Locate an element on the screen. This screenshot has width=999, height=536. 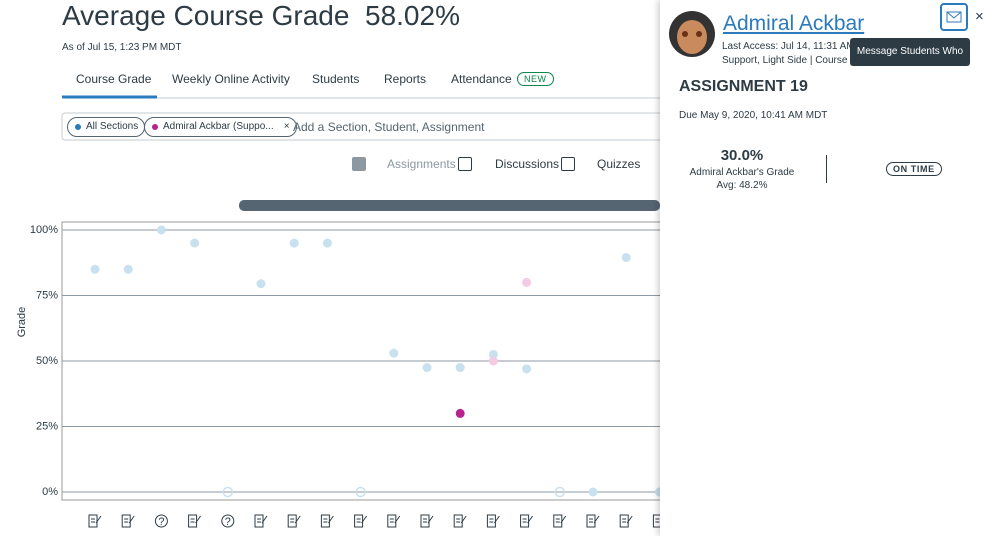
score-label: Admiral Ackbar's Grade is located at coordinates (742, 172).